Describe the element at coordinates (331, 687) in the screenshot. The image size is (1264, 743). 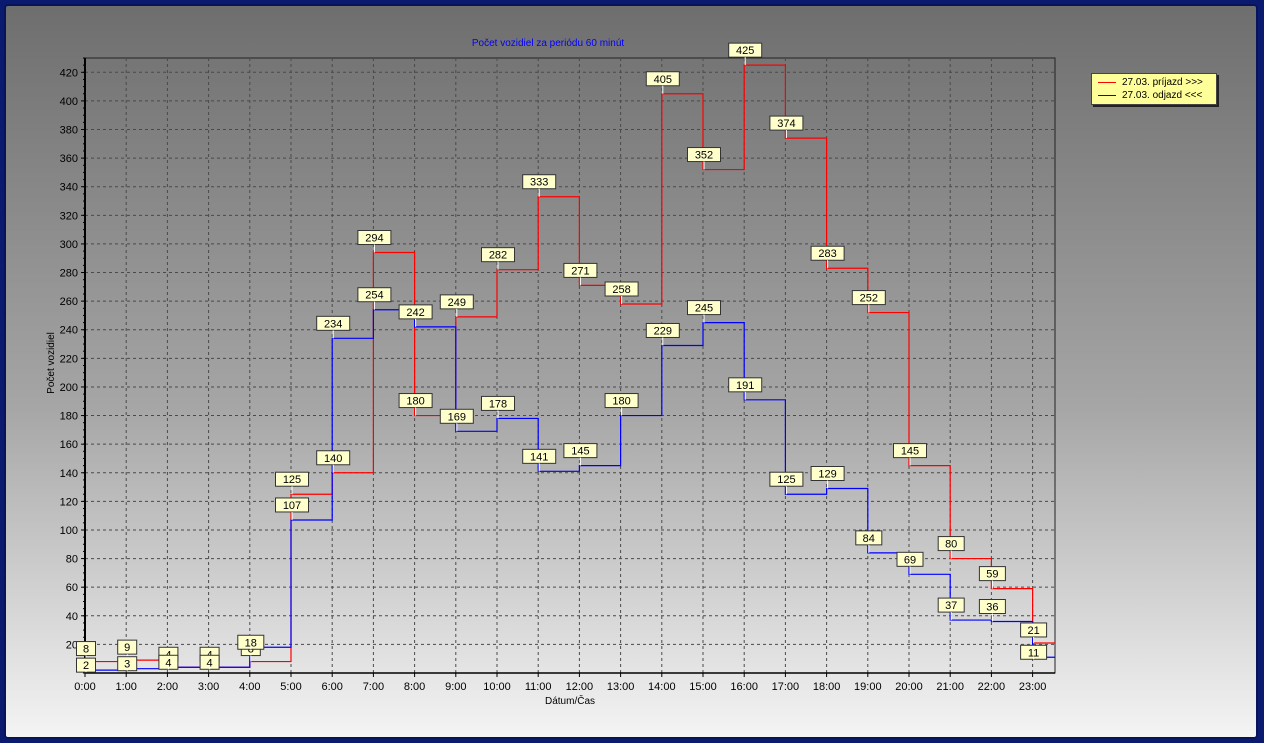
I see `x-tick-label: 6:00` at that location.